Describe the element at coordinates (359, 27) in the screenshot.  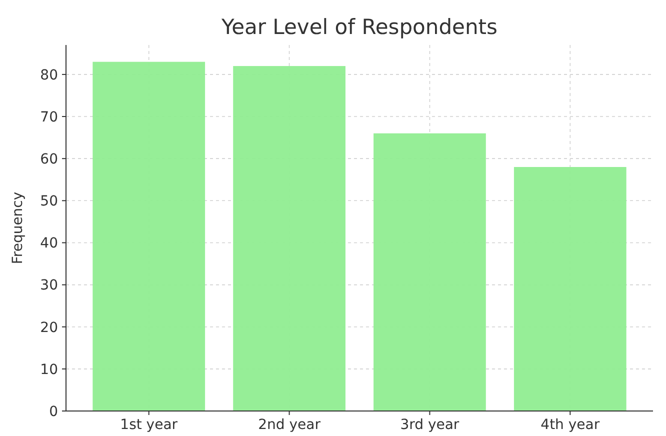
I see `chart-title: Year Level of Respondents` at that location.